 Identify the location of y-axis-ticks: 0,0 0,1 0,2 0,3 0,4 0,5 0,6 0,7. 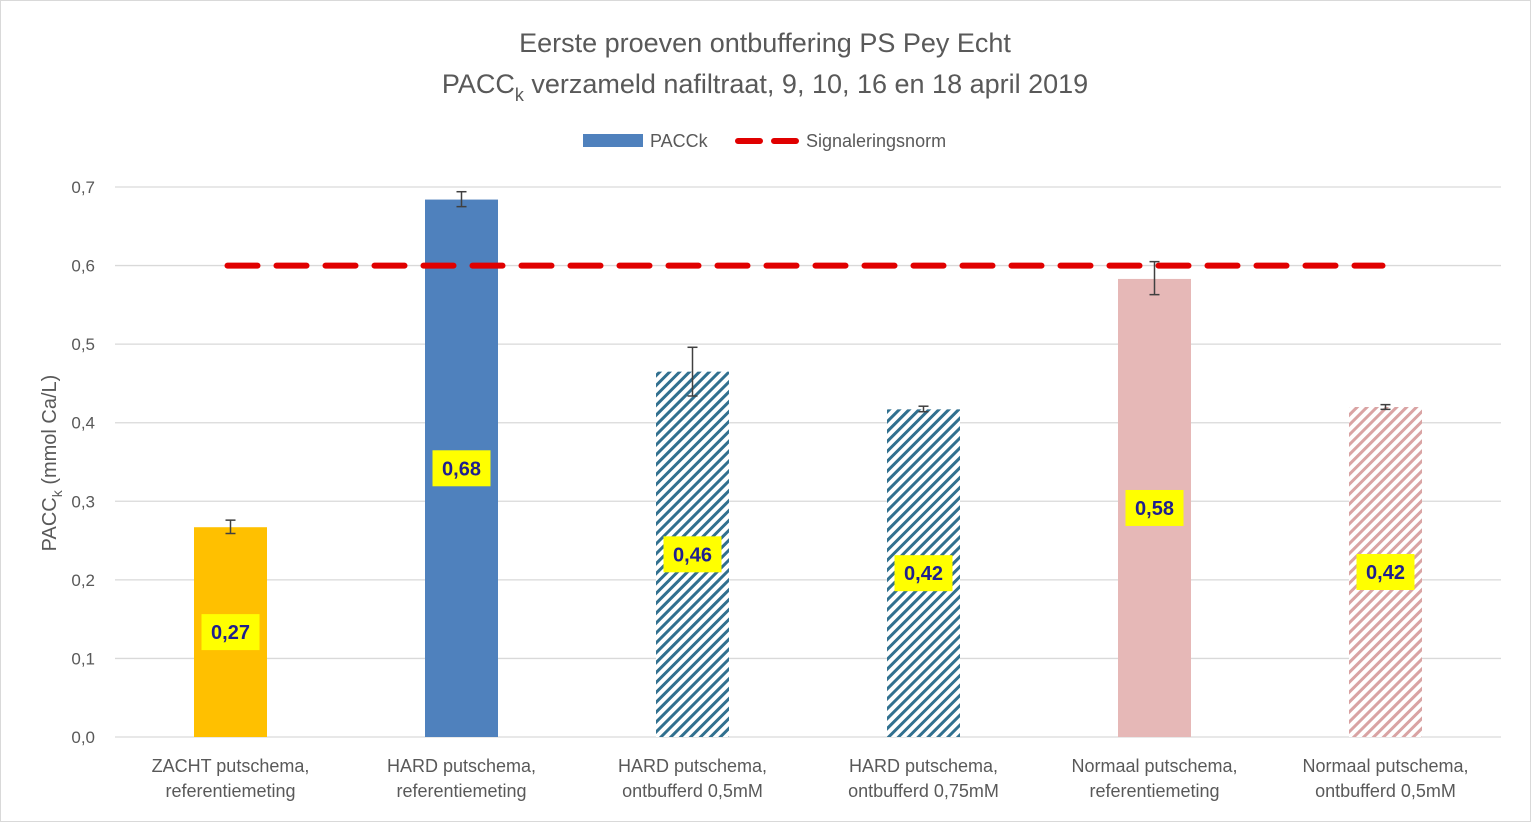
(83, 462).